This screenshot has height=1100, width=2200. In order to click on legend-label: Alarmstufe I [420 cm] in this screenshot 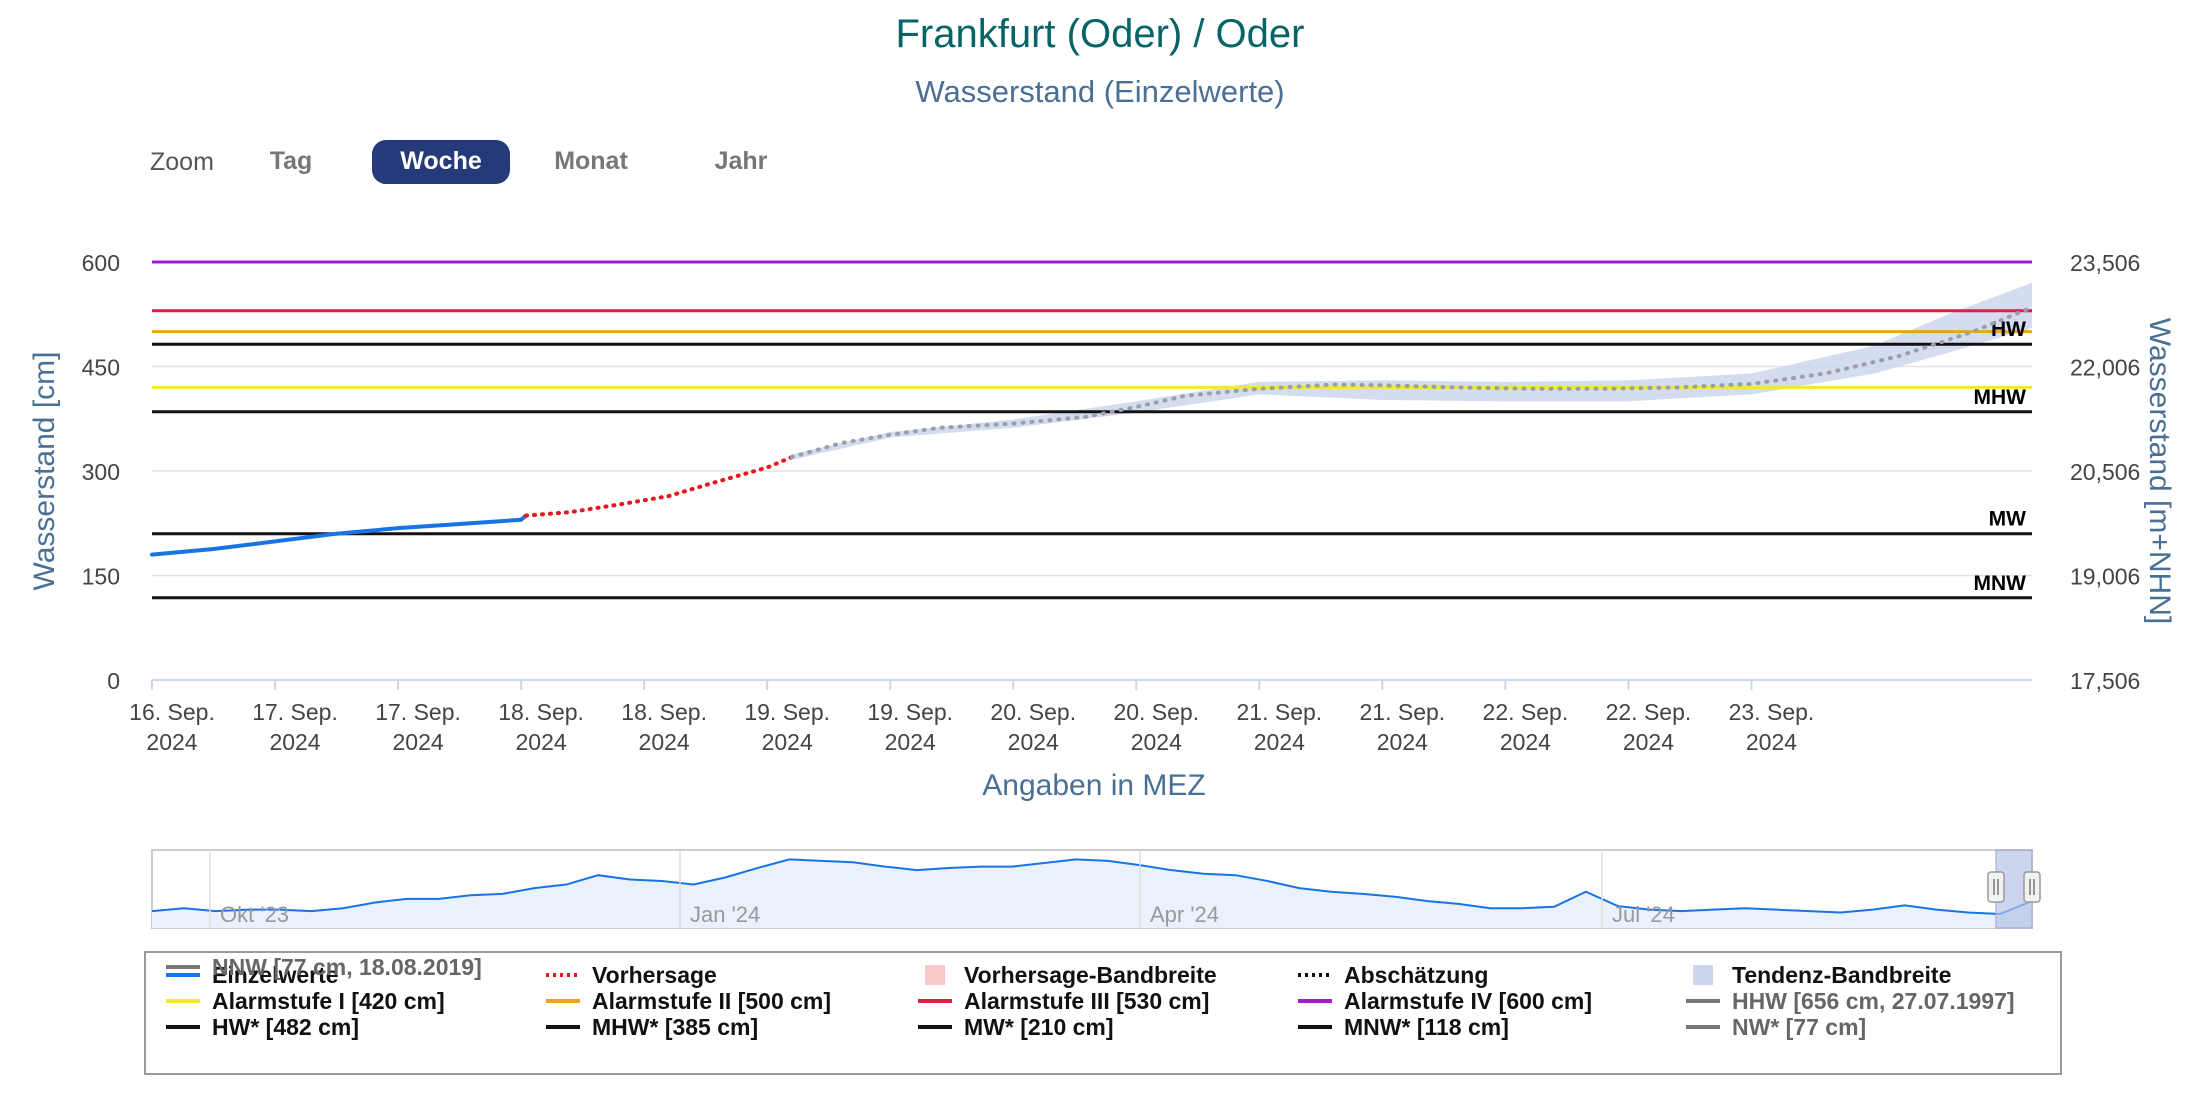, I will do `click(328, 1001)`.